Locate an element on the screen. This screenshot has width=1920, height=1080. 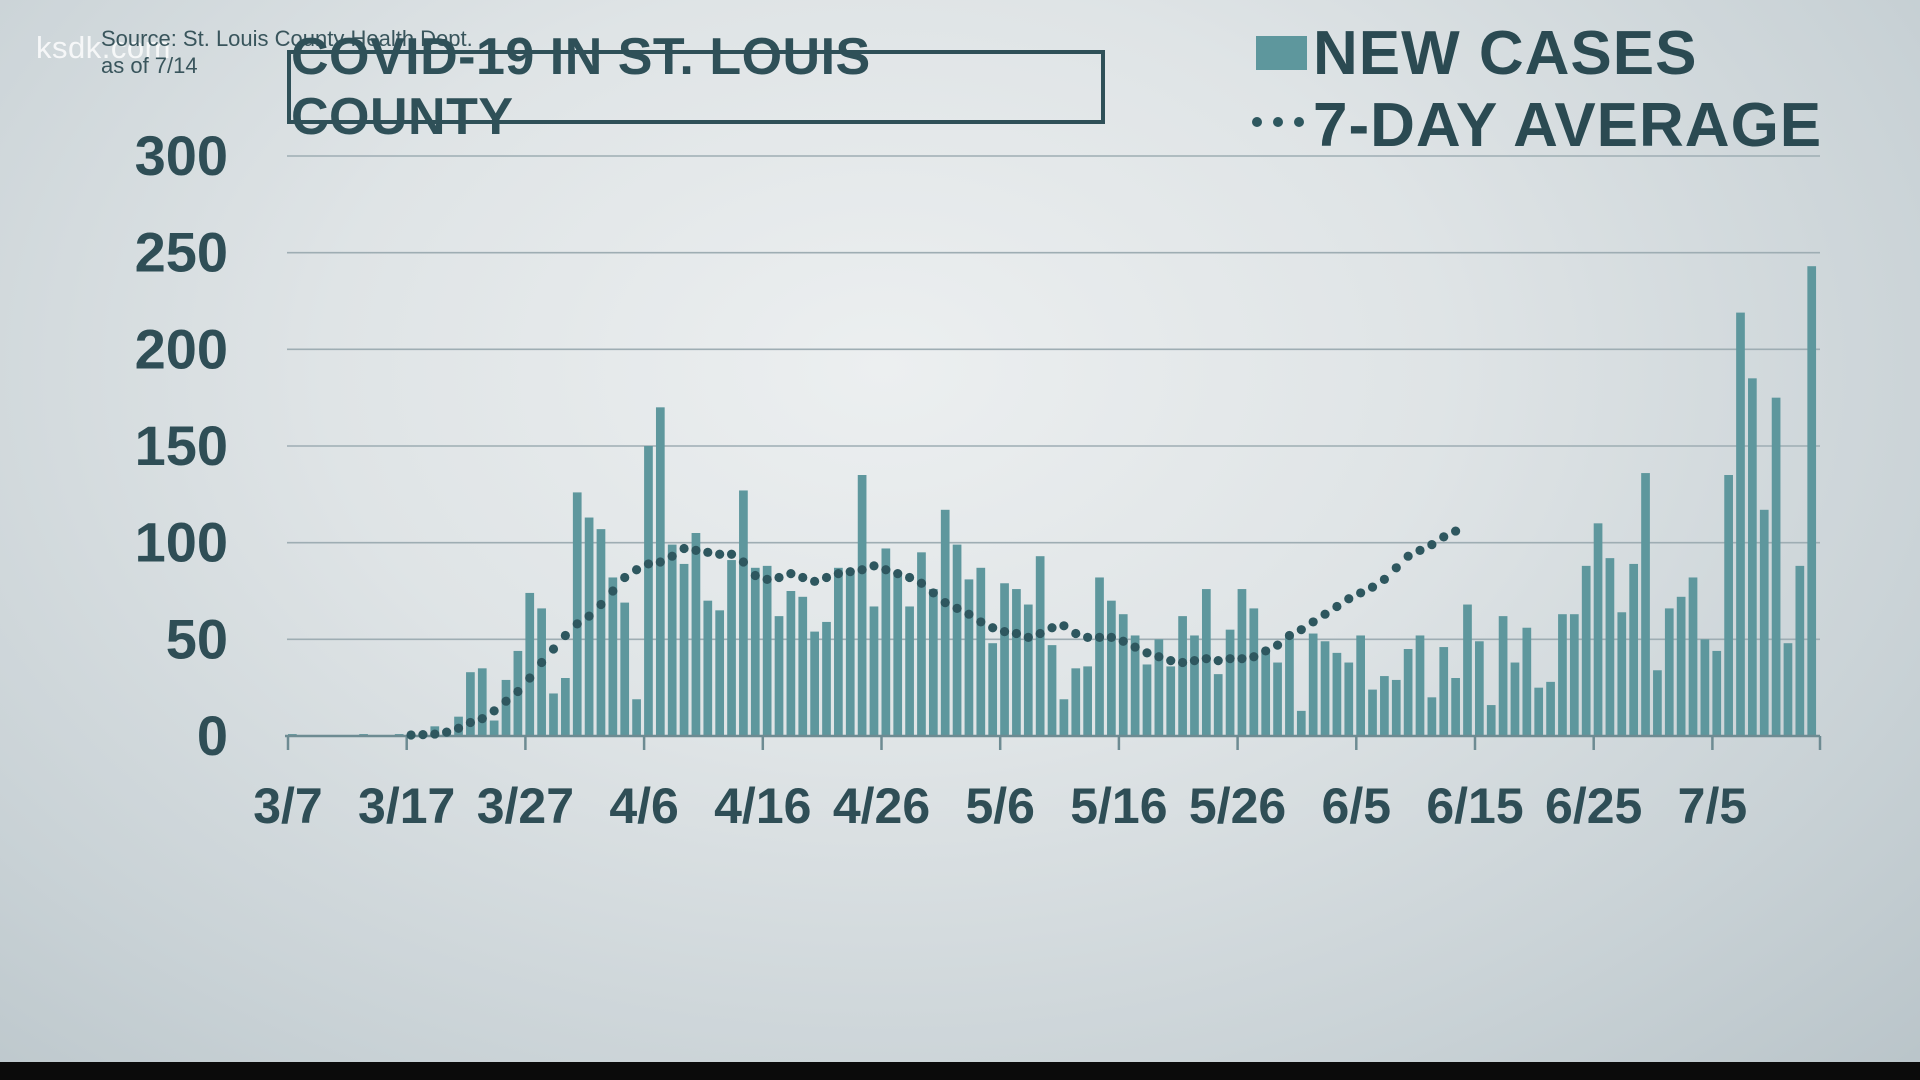
x-tick-label: 3/27 is located at coordinates (525, 806).